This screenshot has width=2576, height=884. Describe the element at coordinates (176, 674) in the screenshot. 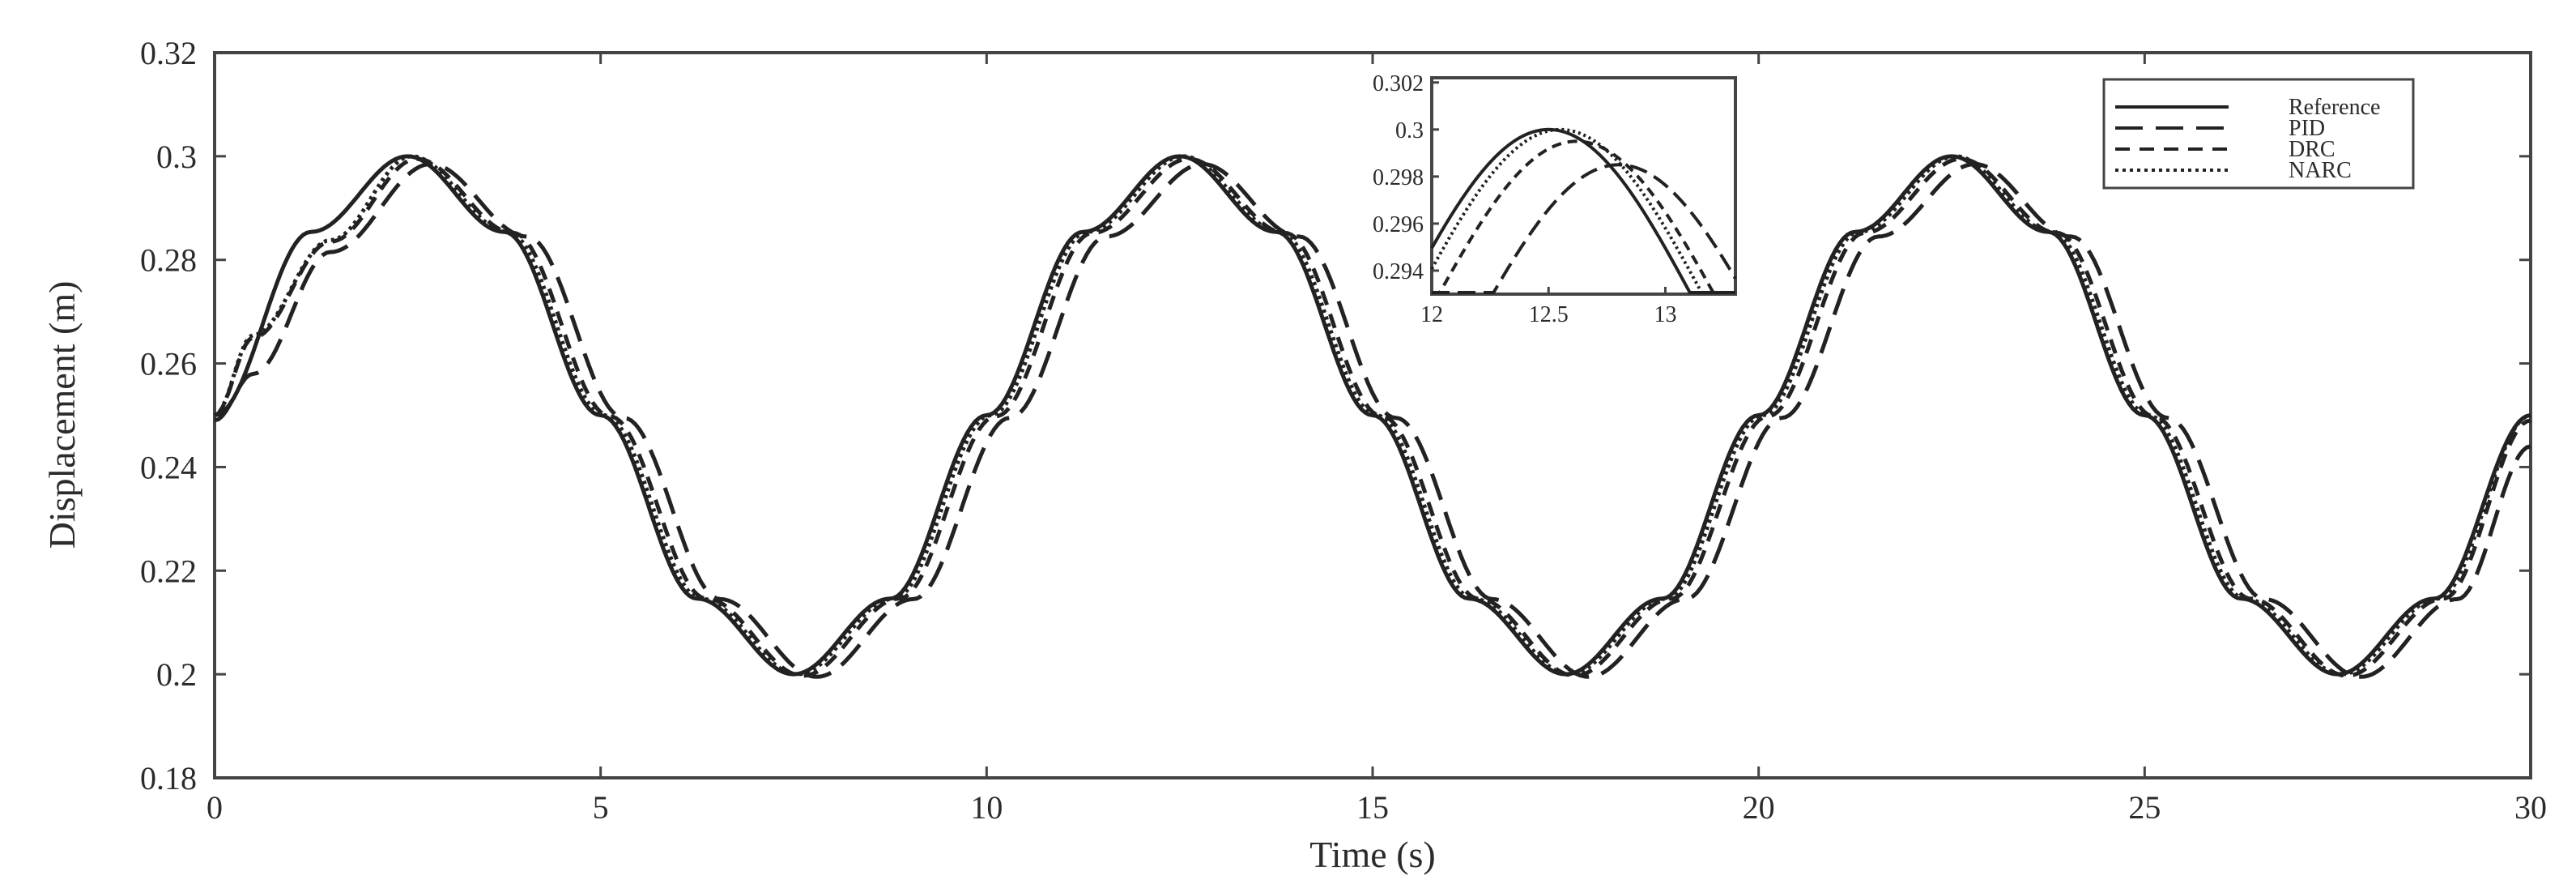

I see `y-tick-label: 0.2` at that location.